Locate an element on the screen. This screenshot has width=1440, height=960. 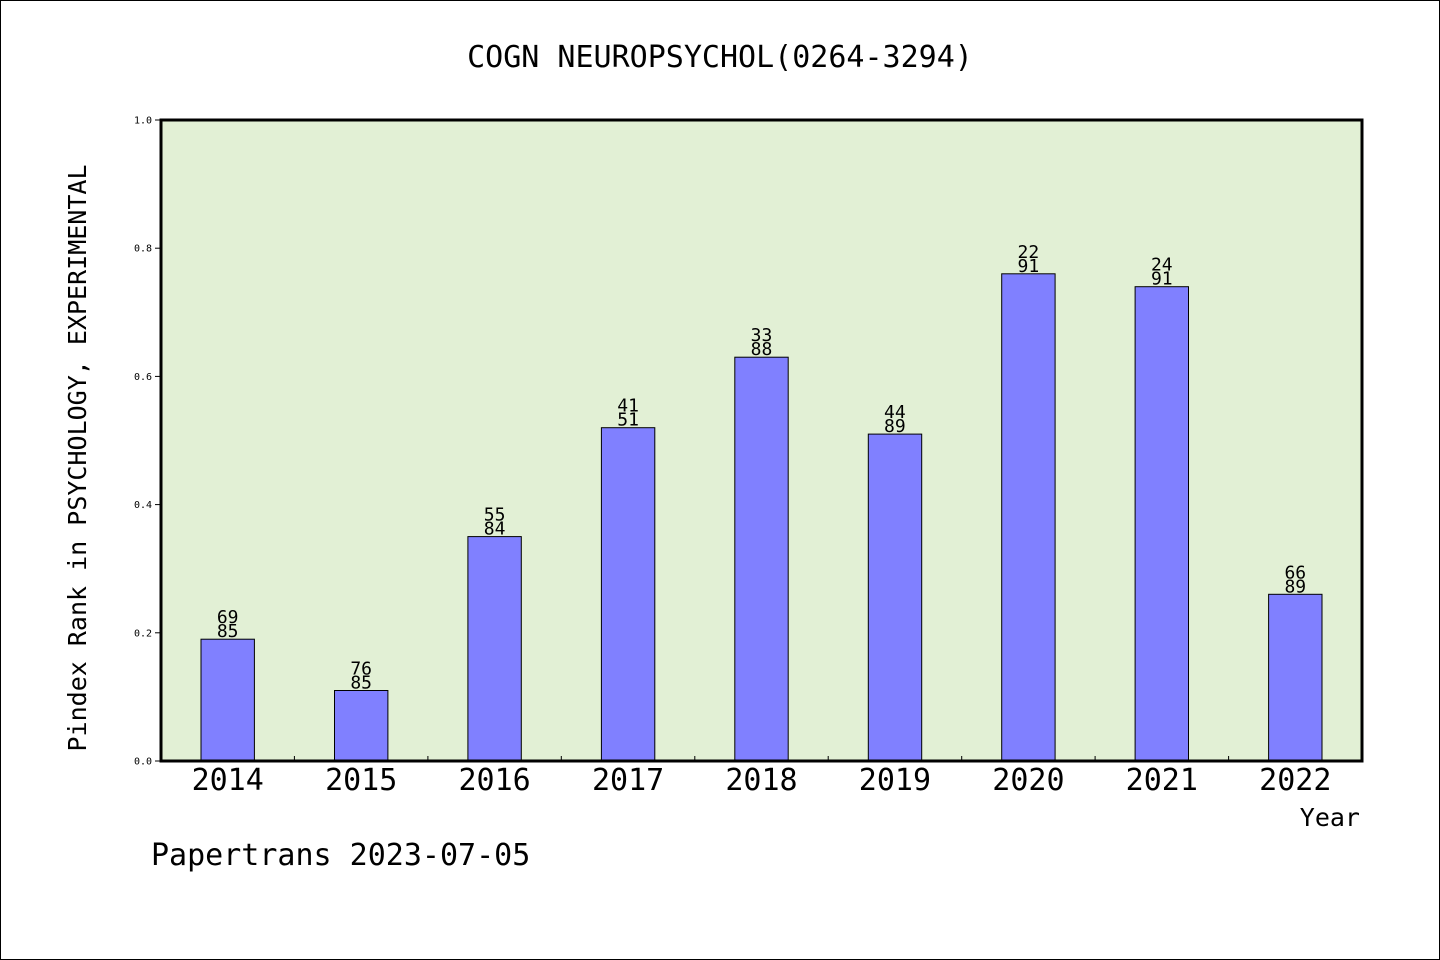
bar-2014 is located at coordinates (227, 700).